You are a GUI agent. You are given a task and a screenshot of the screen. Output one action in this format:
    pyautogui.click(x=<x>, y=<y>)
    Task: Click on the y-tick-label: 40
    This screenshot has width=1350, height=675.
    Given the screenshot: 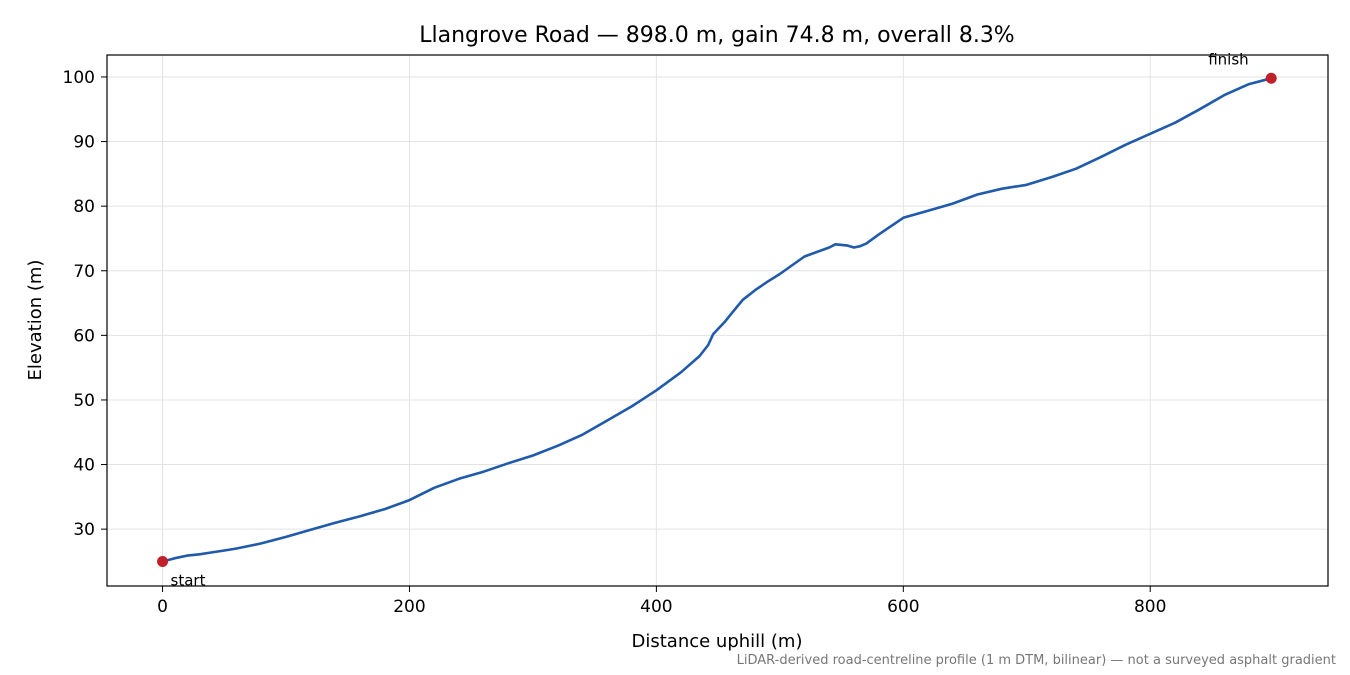 What is the action you would take?
    pyautogui.click(x=84, y=466)
    